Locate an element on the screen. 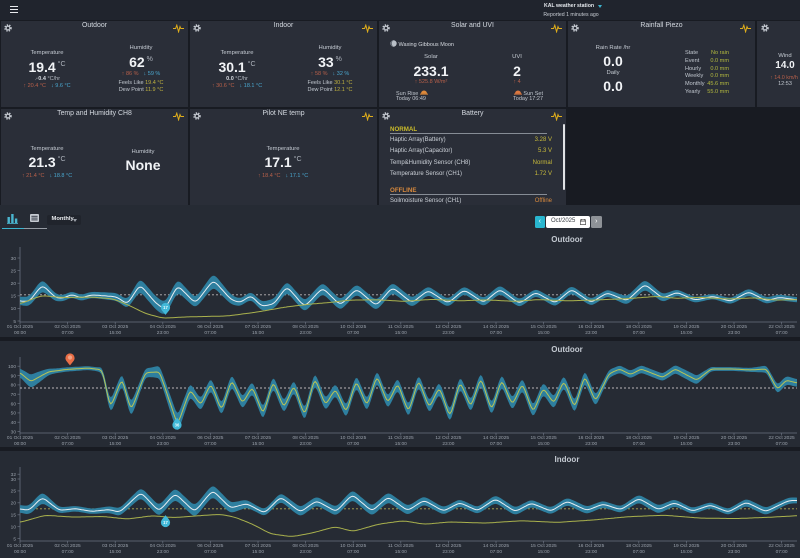  svg-text: 25 is located at coordinates (14, 492).